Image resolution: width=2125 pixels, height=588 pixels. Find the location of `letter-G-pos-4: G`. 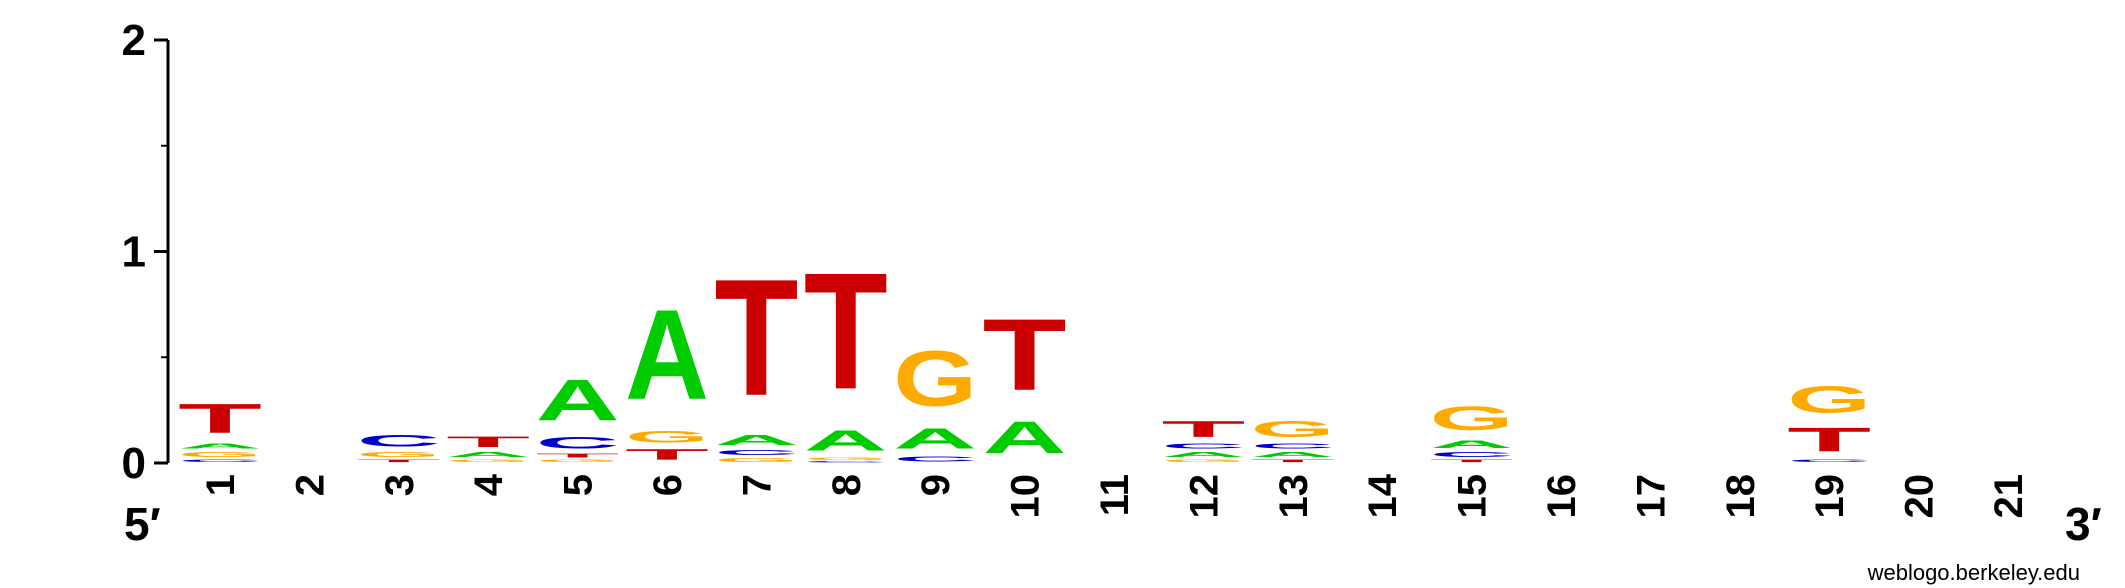

letter-G-pos-4: G is located at coordinates (488, 461).